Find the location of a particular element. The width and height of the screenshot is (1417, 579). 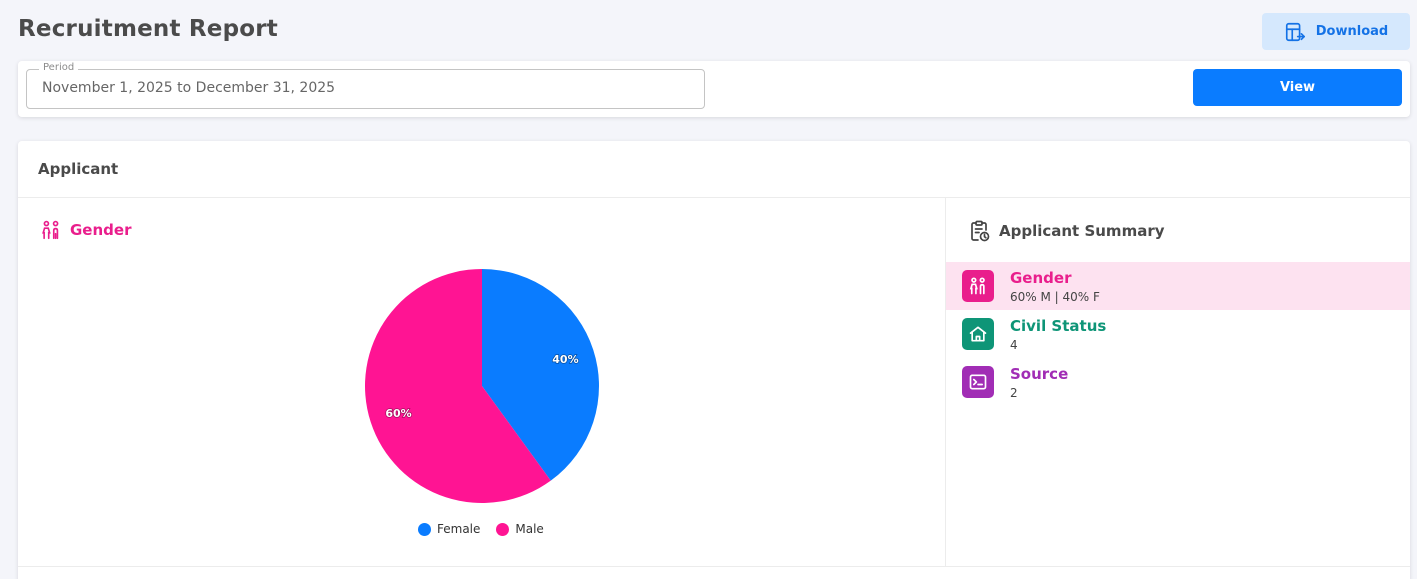

applicant-summary-title: Applicant Summary is located at coordinates (1082, 231).